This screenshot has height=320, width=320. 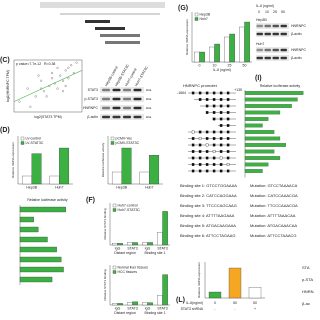 I want to click on legend-label: pCMV-Yes, so click(x=124, y=139).